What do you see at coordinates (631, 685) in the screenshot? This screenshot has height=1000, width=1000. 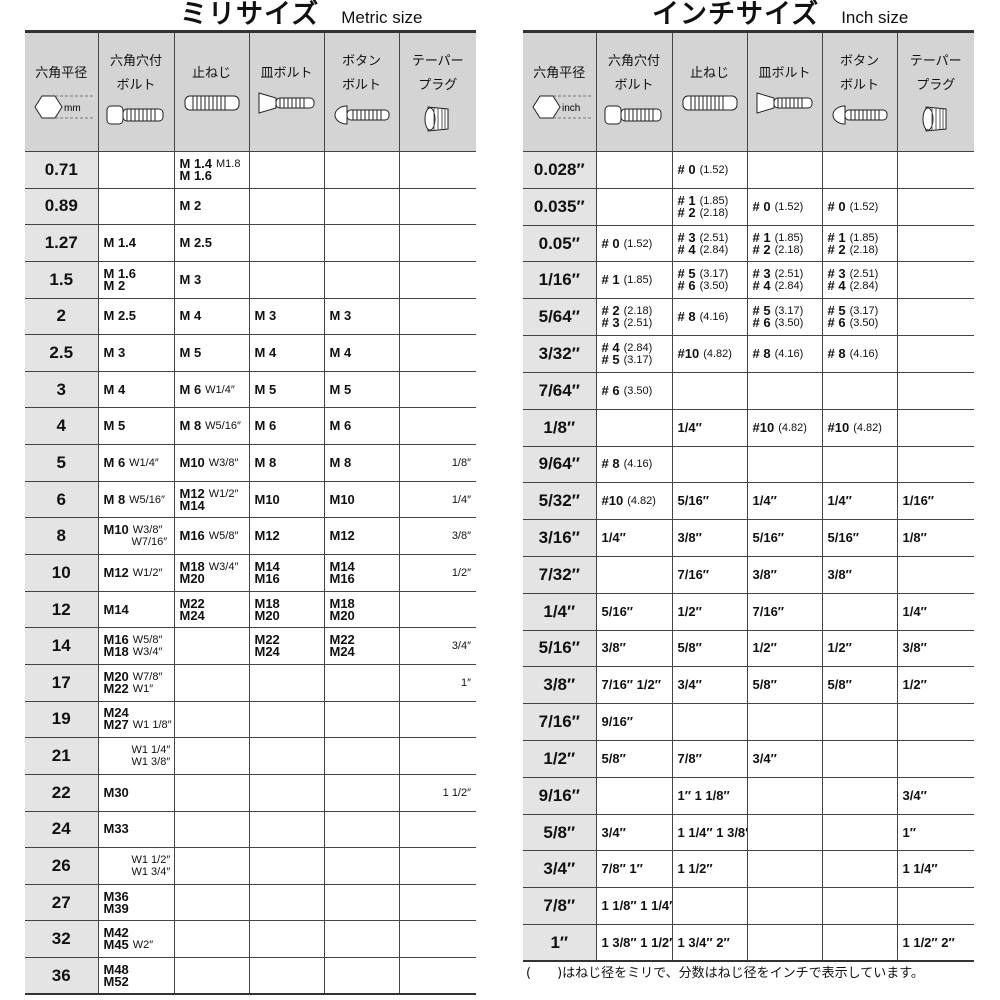 I see `size-main: 7/16″ 1/2″` at bounding box center [631, 685].